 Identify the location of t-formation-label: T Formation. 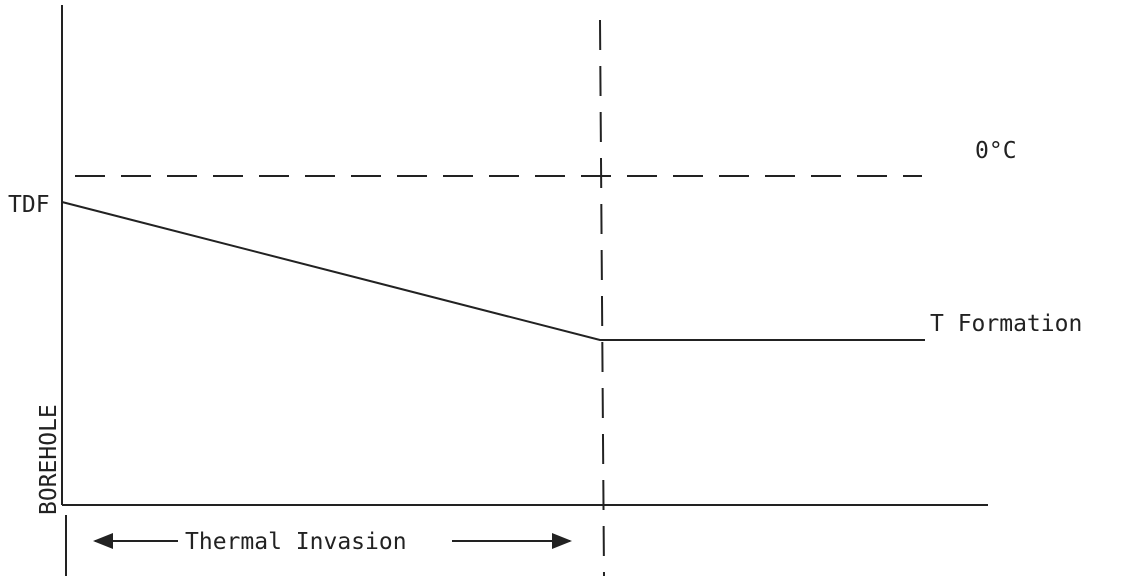
(1006, 324).